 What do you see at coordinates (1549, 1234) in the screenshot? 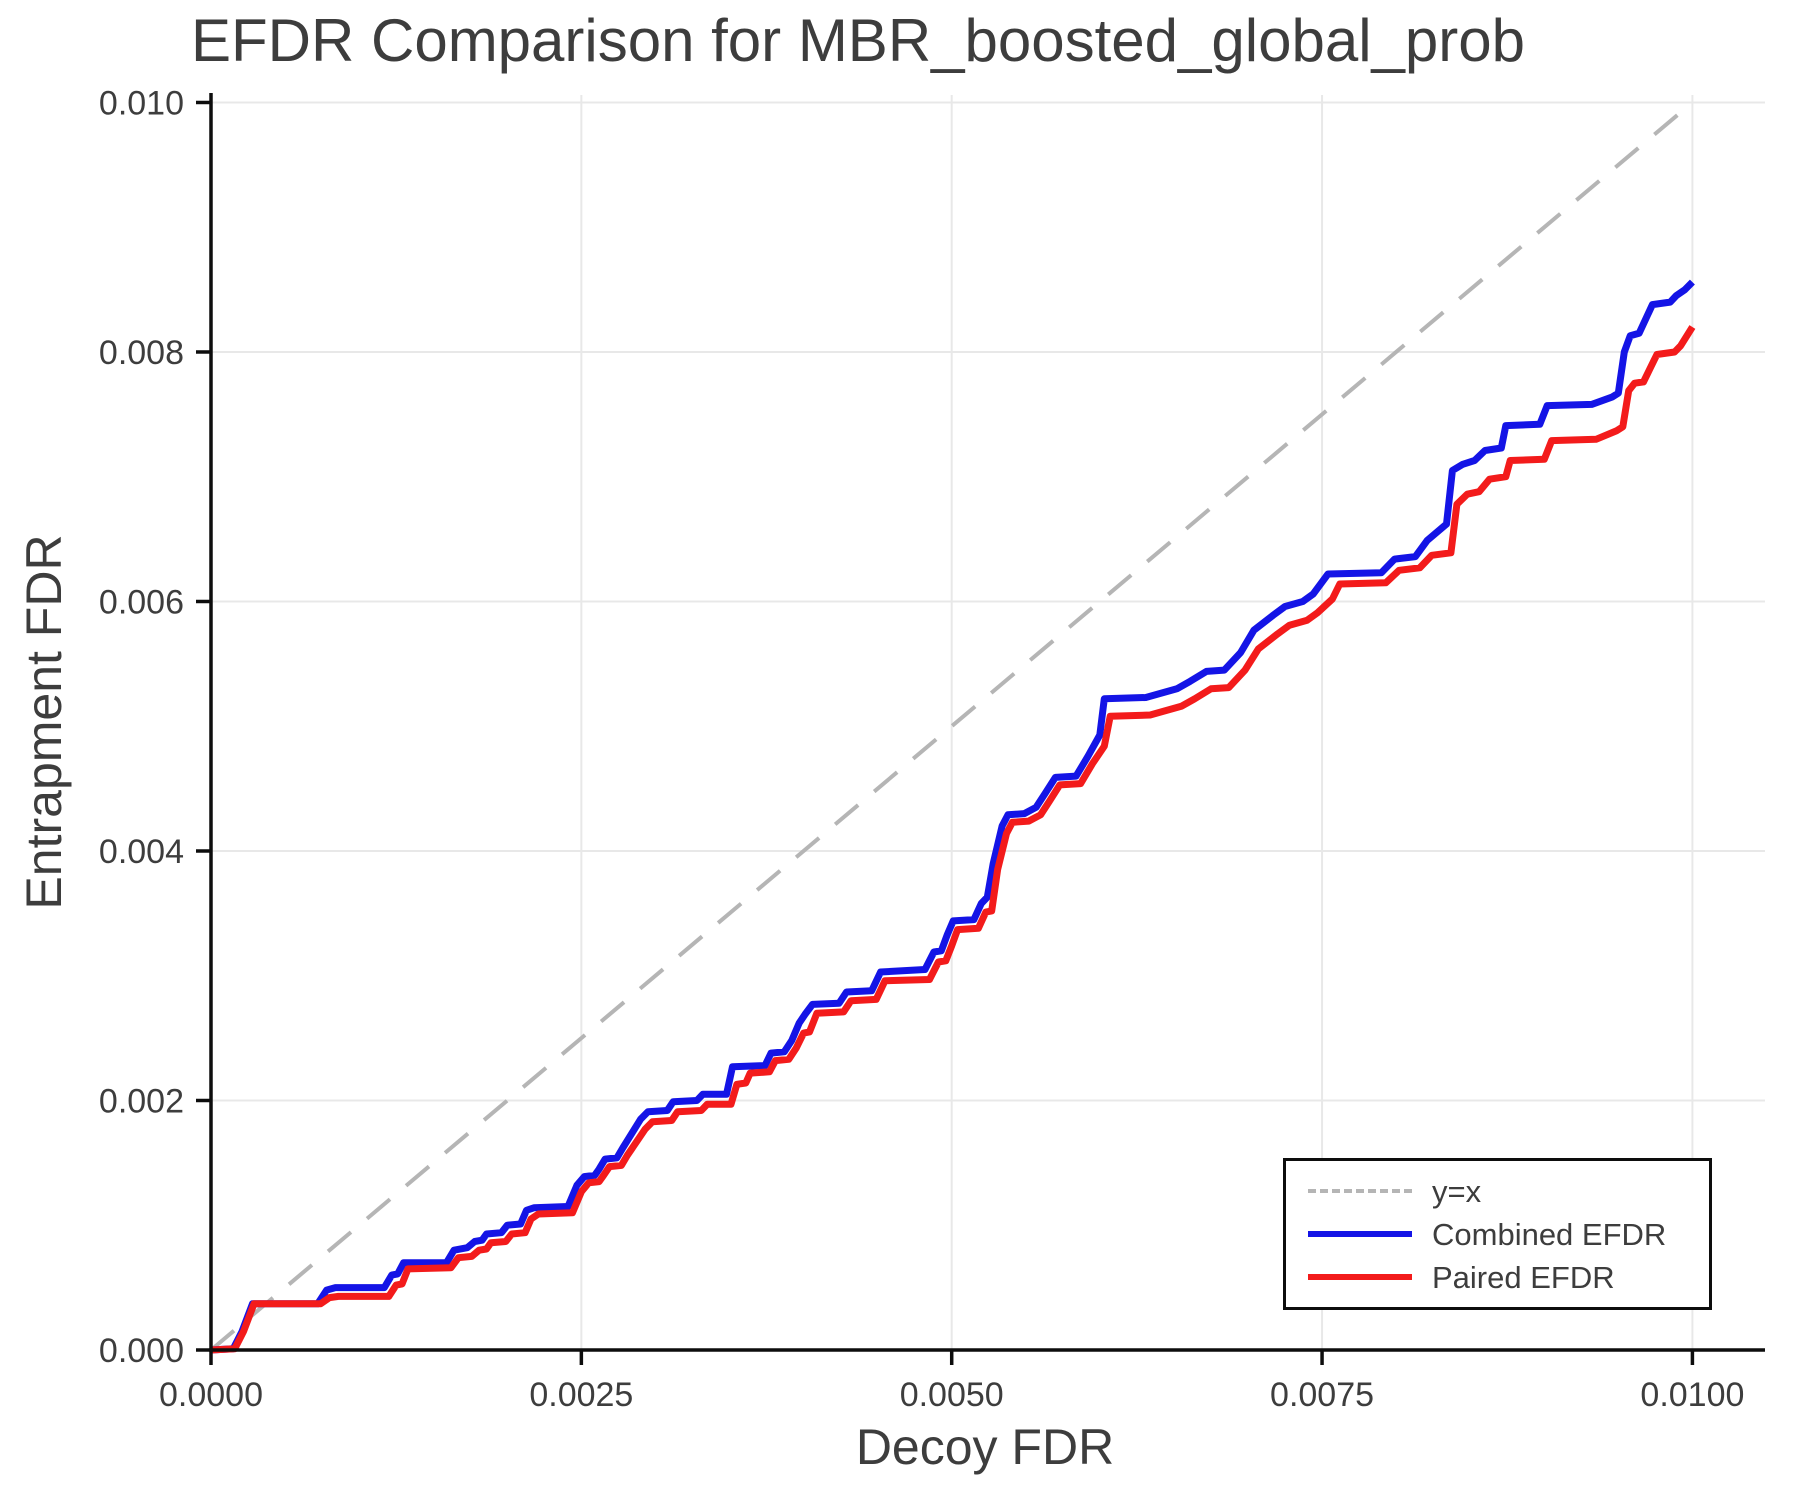
I see `legend-label-combined: Combined EFDR` at bounding box center [1549, 1234].